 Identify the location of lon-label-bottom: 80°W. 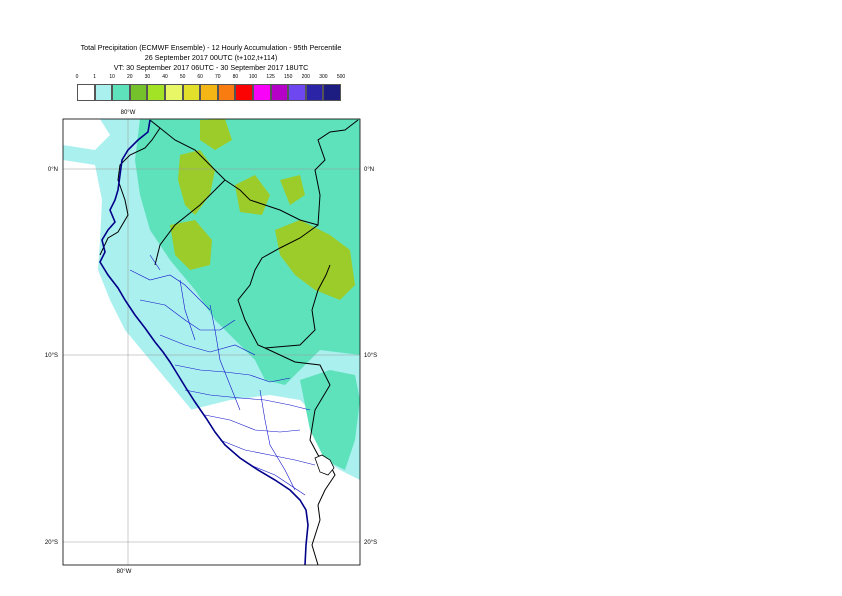
(124, 572).